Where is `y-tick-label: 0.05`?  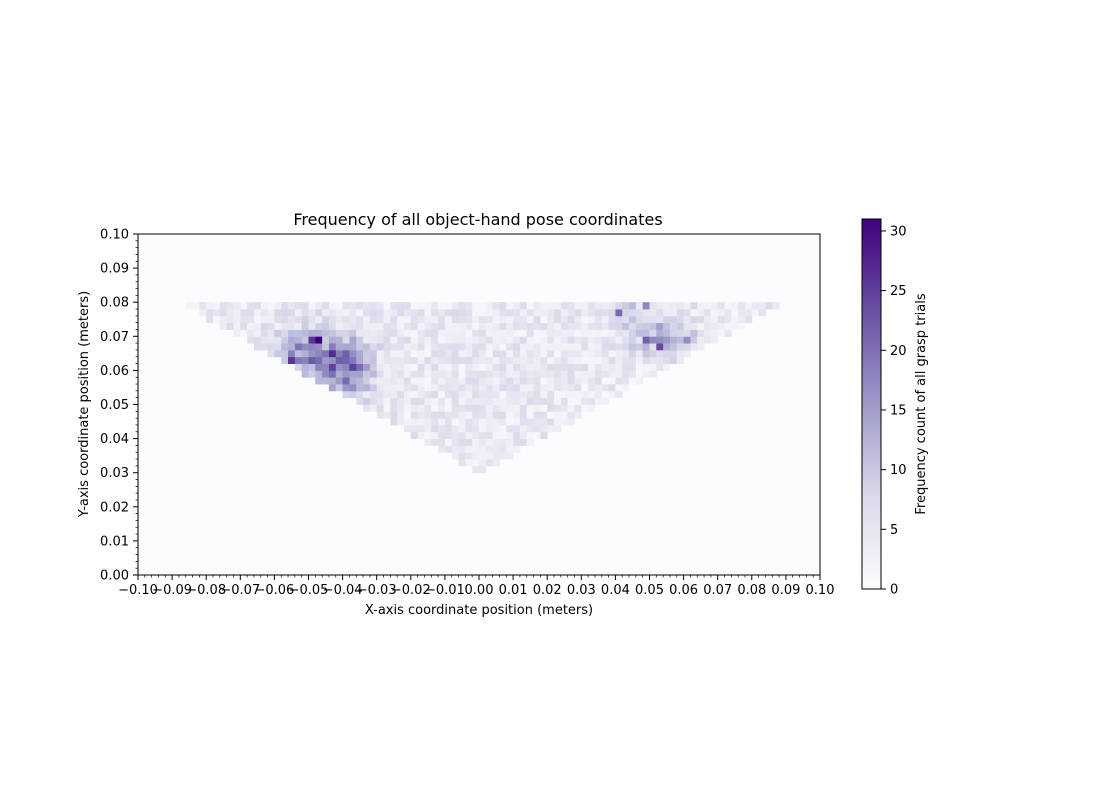
y-tick-label: 0.05 is located at coordinates (114, 405).